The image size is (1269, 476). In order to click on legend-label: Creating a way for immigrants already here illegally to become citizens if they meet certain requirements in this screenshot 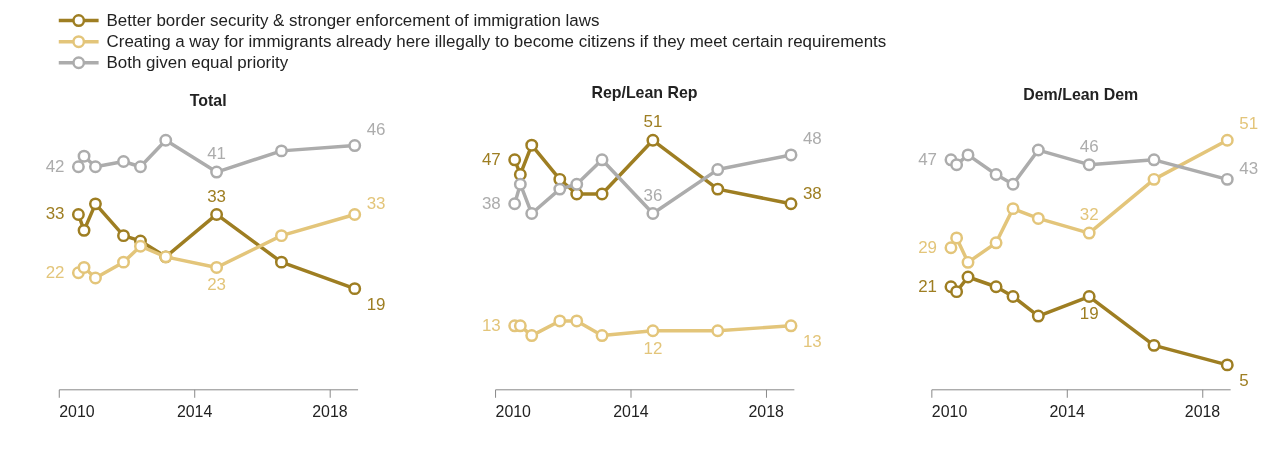, I will do `click(496, 41)`.